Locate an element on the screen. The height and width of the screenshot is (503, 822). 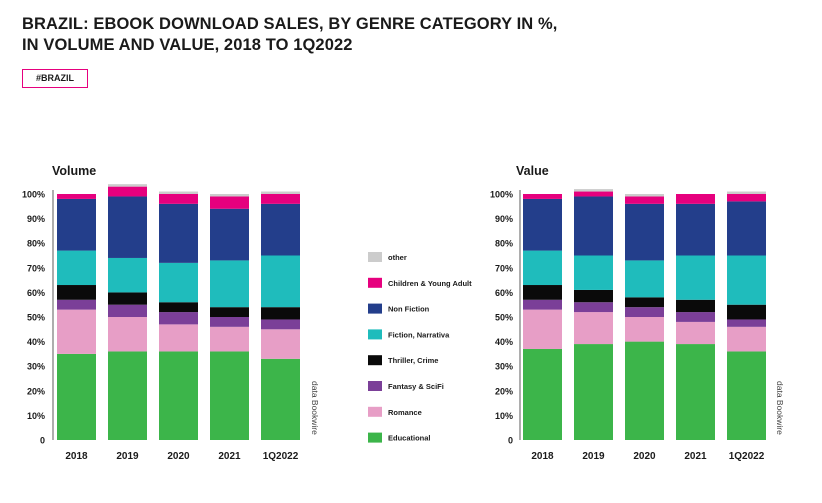
value-x-tick-label: 1Q2022 is located at coordinates (747, 456).